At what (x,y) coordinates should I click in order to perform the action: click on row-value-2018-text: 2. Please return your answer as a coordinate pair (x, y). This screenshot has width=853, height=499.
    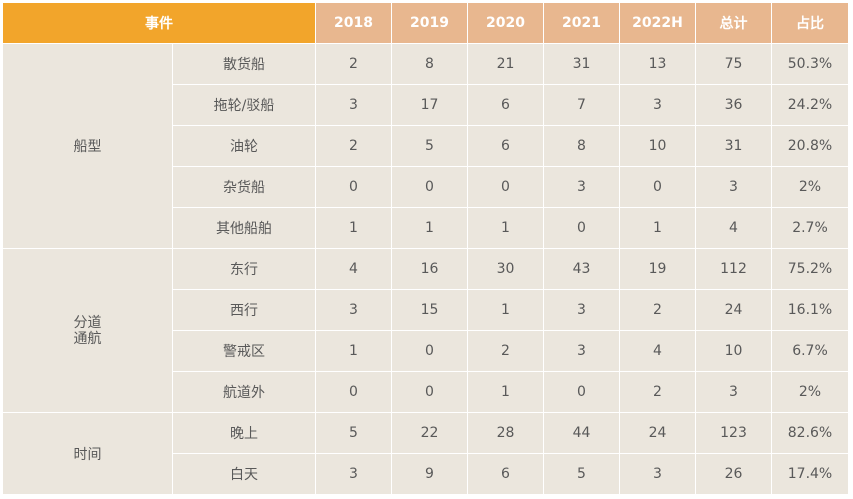
    Looking at the image, I should click on (353, 64).